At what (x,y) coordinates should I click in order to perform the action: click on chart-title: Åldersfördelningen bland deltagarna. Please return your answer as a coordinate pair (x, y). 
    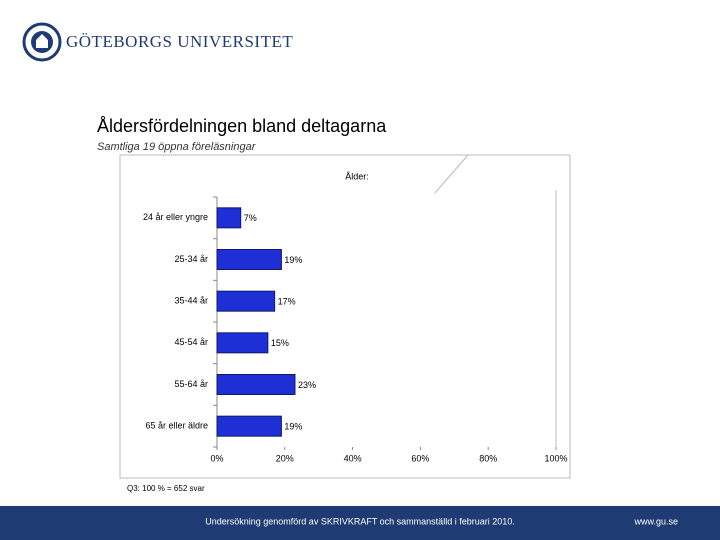
    Looking at the image, I should click on (242, 126).